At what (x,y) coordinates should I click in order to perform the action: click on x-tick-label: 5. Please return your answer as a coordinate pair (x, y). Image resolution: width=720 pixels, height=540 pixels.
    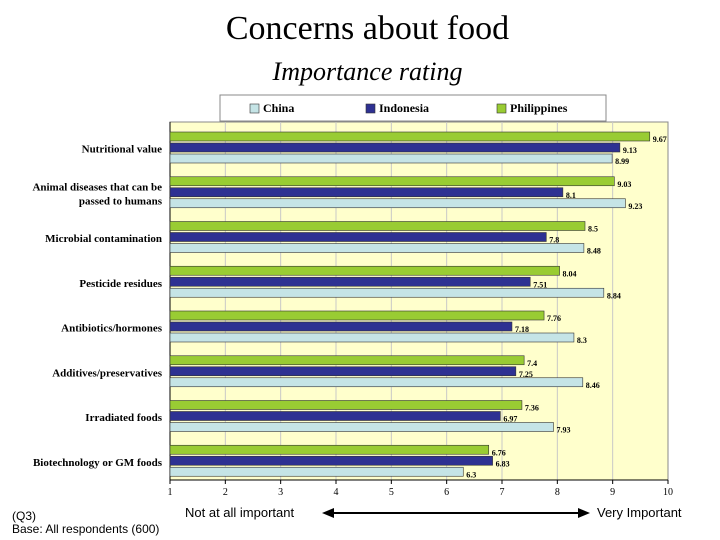
    Looking at the image, I should click on (391, 492).